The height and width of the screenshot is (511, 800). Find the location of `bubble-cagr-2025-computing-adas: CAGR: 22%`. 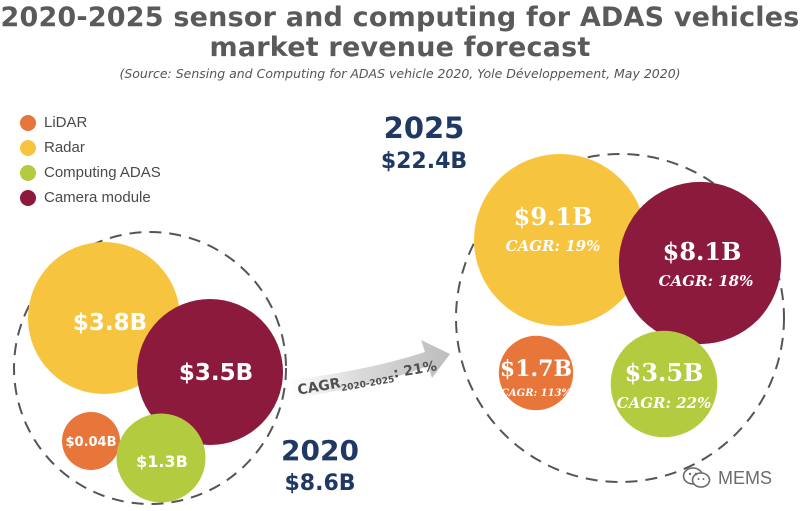

bubble-cagr-2025-computing-adas: CAGR: 22% is located at coordinates (664, 403).